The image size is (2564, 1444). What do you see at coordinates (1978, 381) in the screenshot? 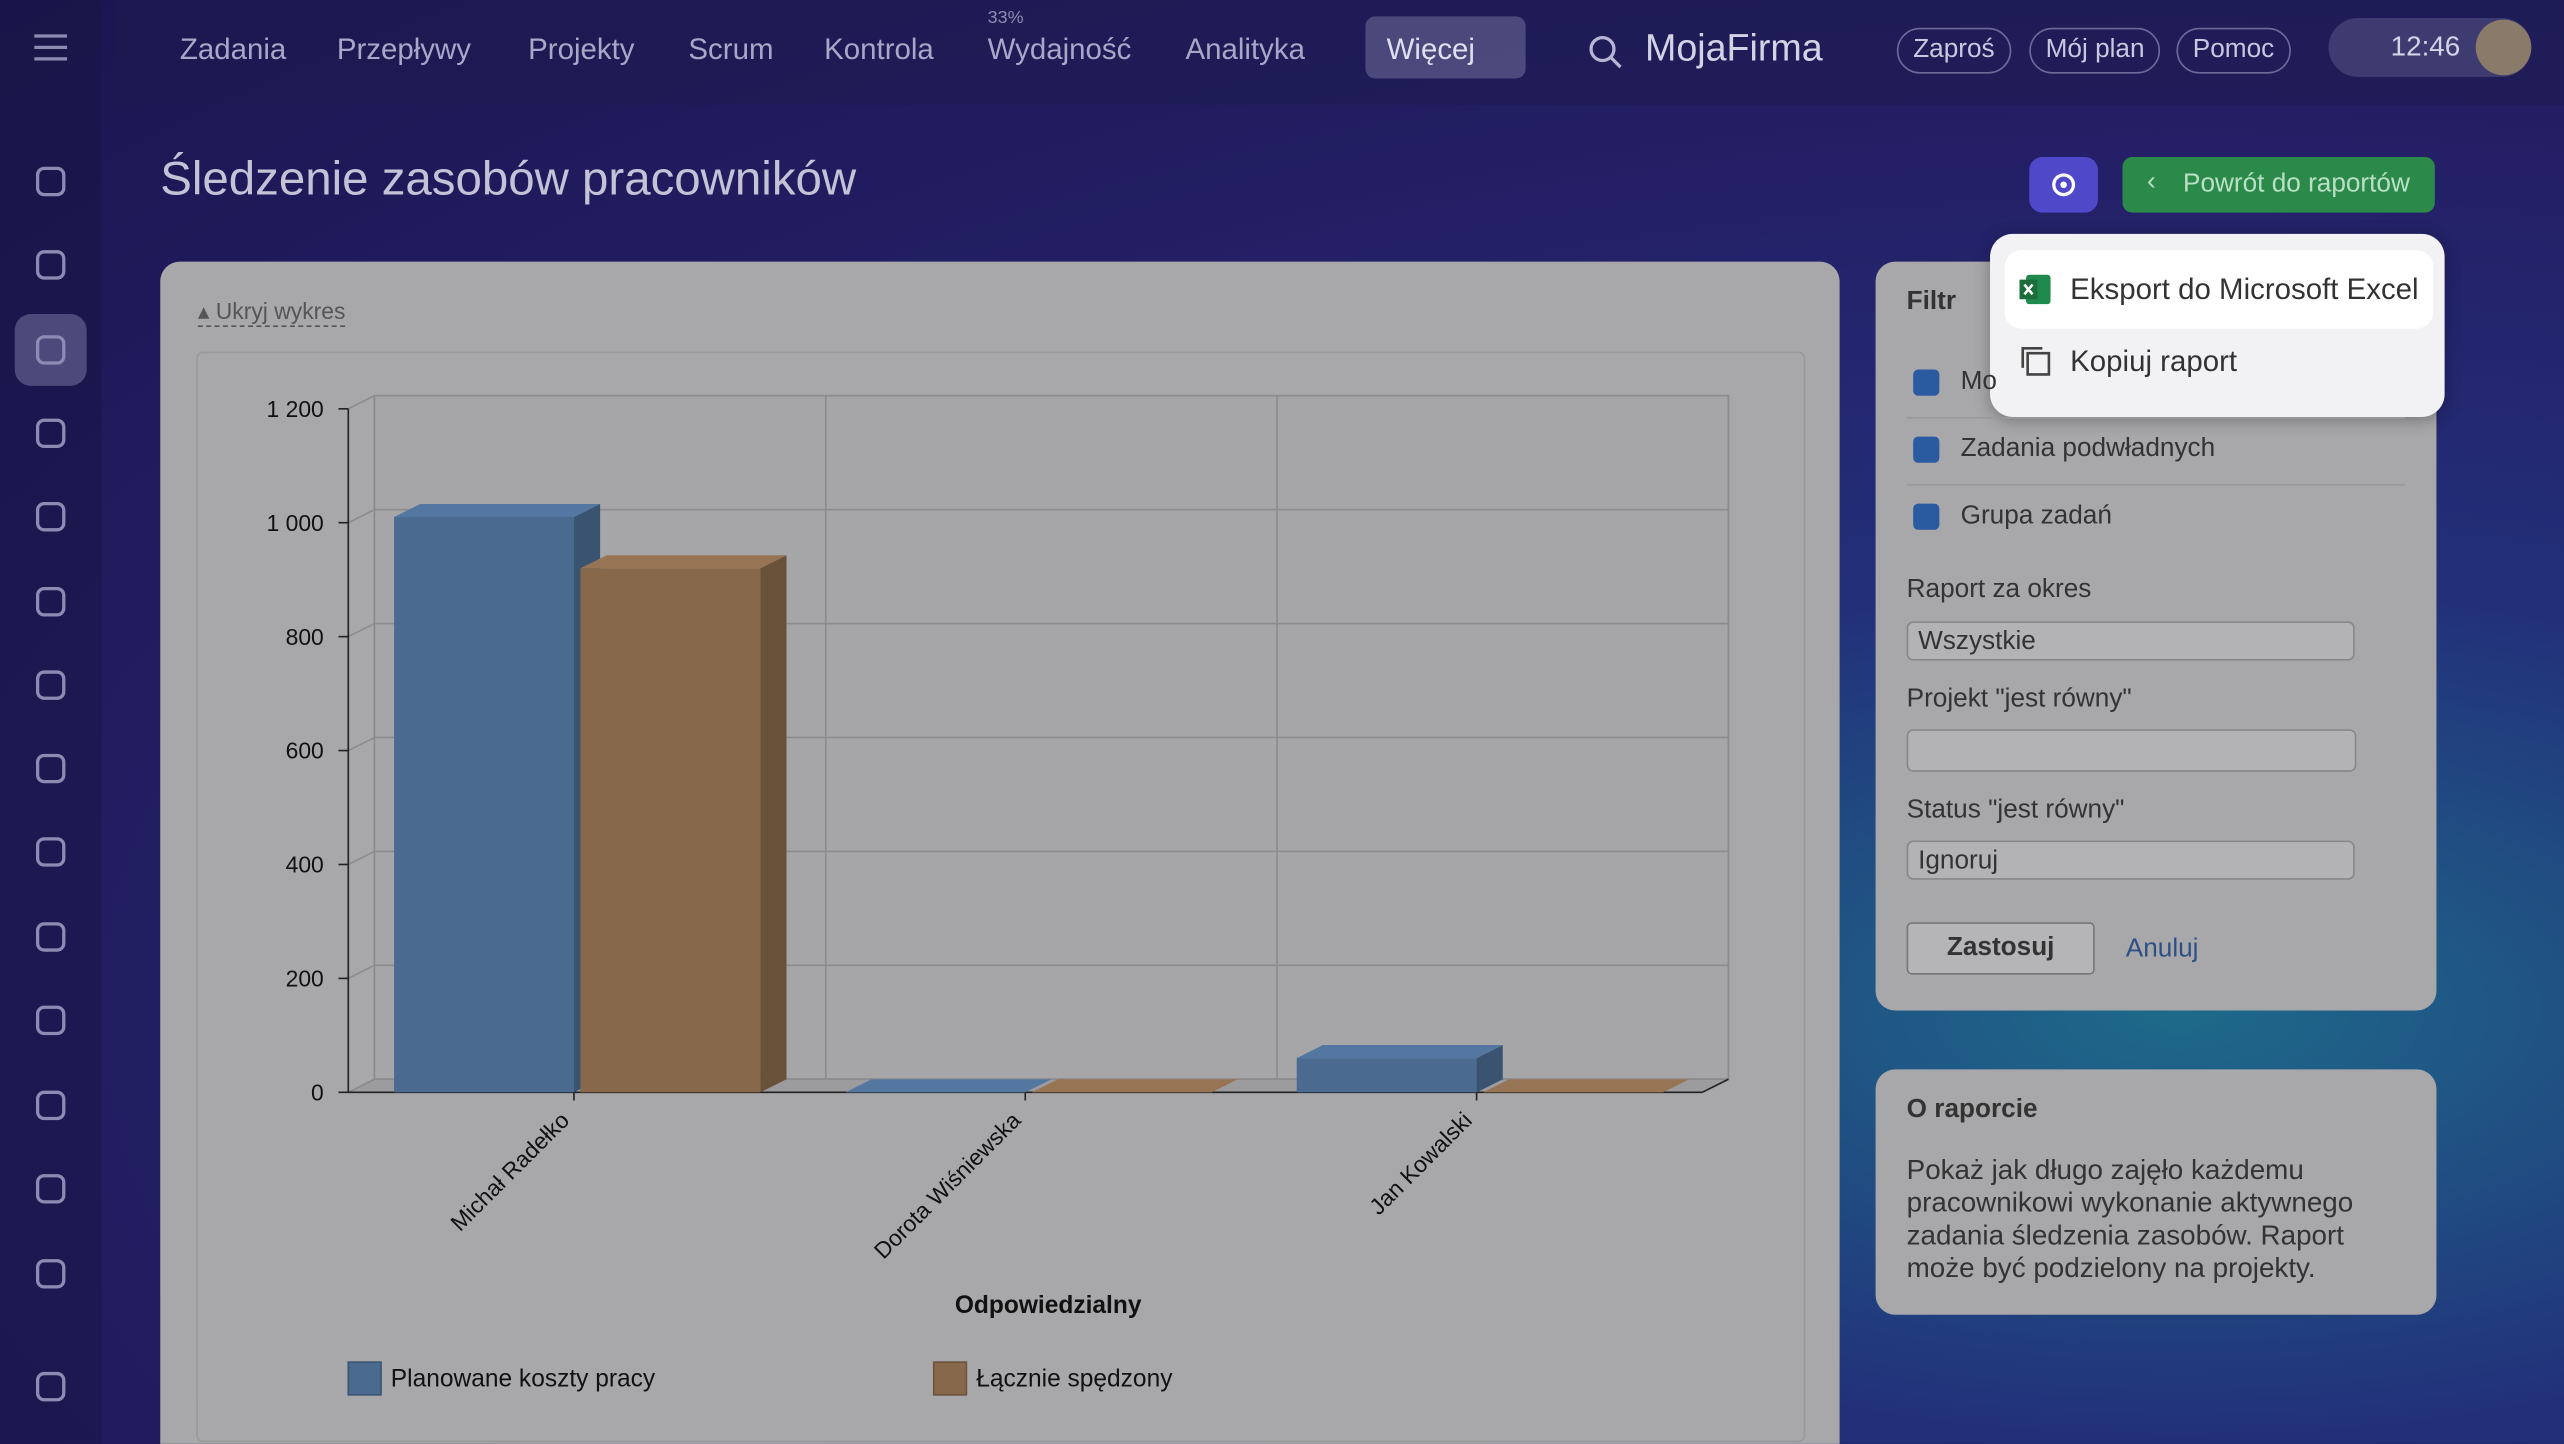
I see `checkbox-label: Mo` at bounding box center [1978, 381].